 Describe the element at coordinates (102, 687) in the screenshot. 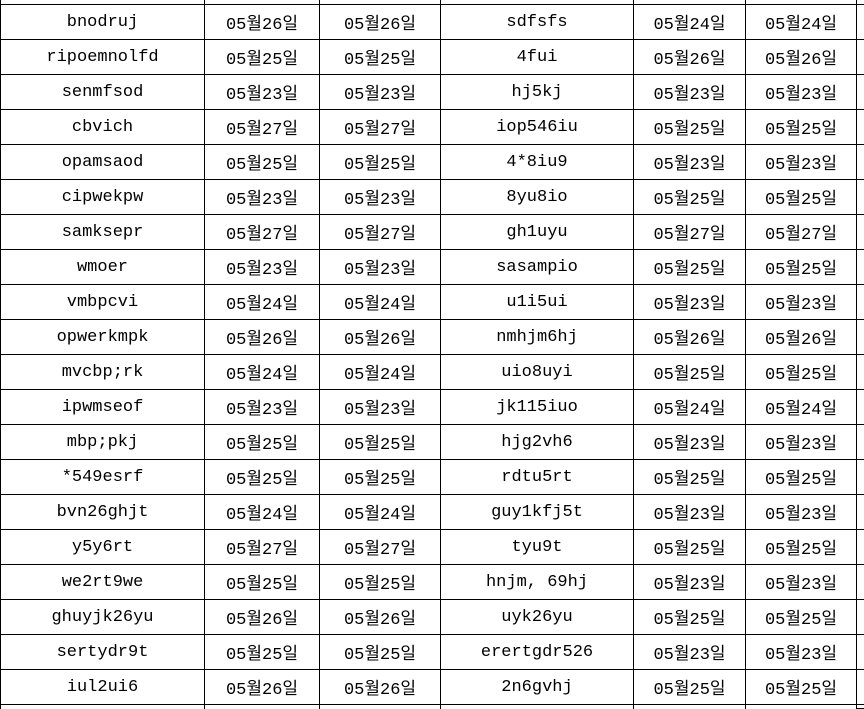

I see `name-cell: iul2ui6` at that location.